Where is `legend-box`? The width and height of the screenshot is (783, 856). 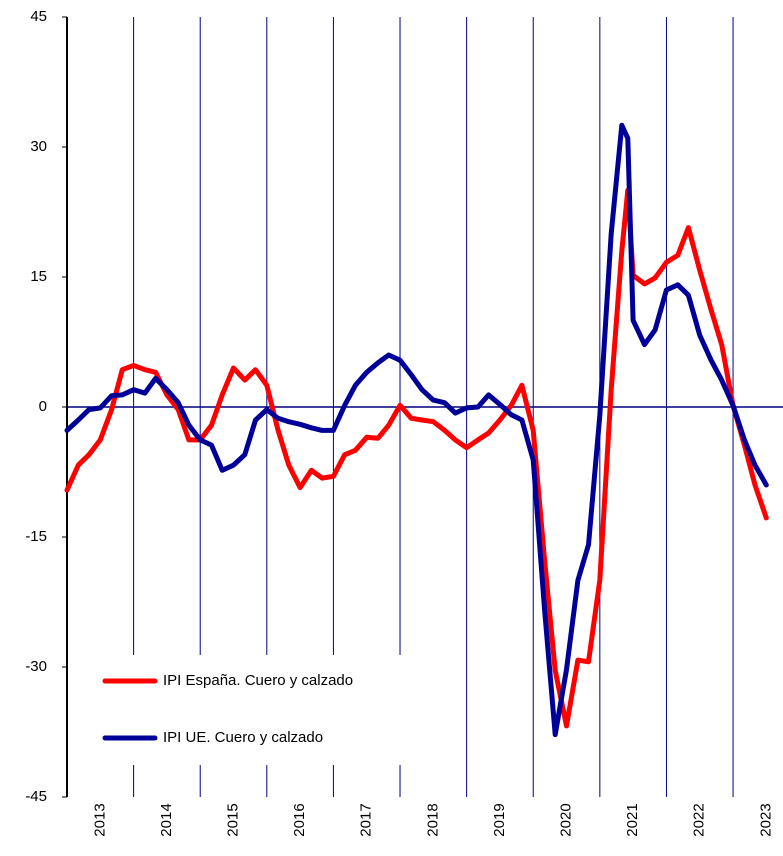
legend-box is located at coordinates (258, 710).